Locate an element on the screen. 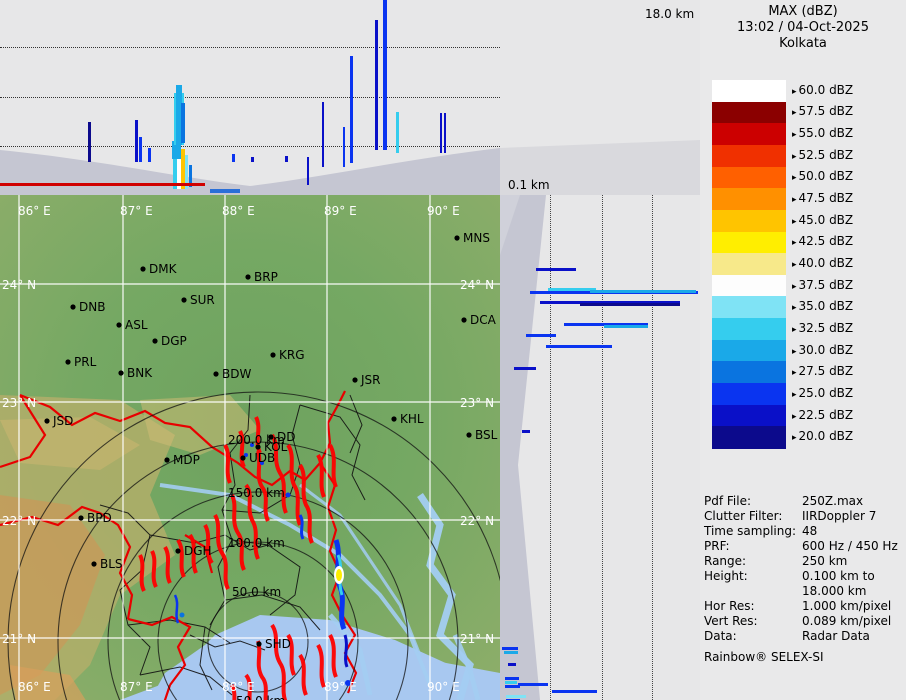  color-scale-tick-label: 55.0 dBZ is located at coordinates (823, 133).